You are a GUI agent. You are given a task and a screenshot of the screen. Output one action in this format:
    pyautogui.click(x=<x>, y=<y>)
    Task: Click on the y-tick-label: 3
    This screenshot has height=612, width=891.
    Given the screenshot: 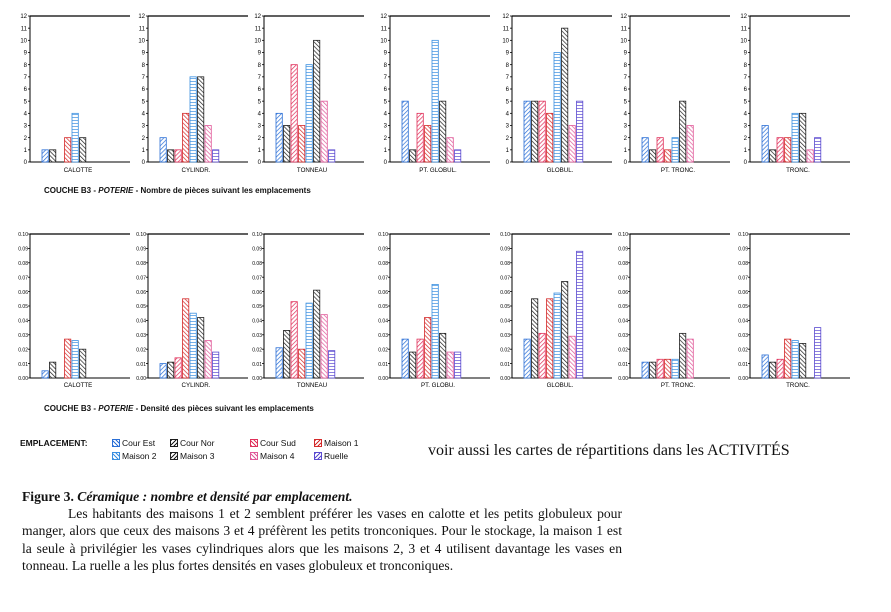 What is the action you would take?
    pyautogui.click(x=626, y=127)
    